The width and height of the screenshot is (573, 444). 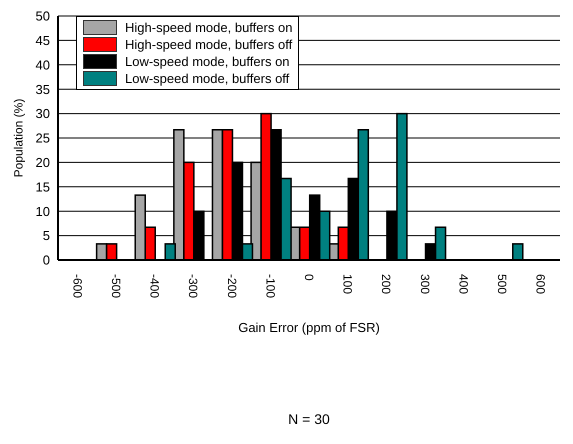 What do you see at coordinates (270, 286) in the screenshot?
I see `x-tick-label: -100` at bounding box center [270, 286].